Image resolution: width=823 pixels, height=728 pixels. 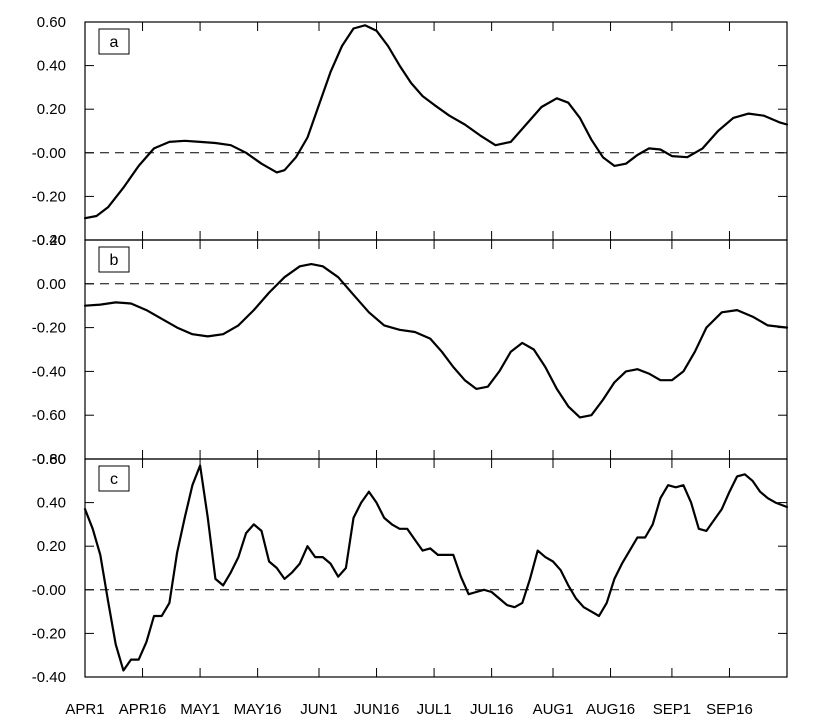 I want to click on x-tick-label: JUN16, so click(x=377, y=709).